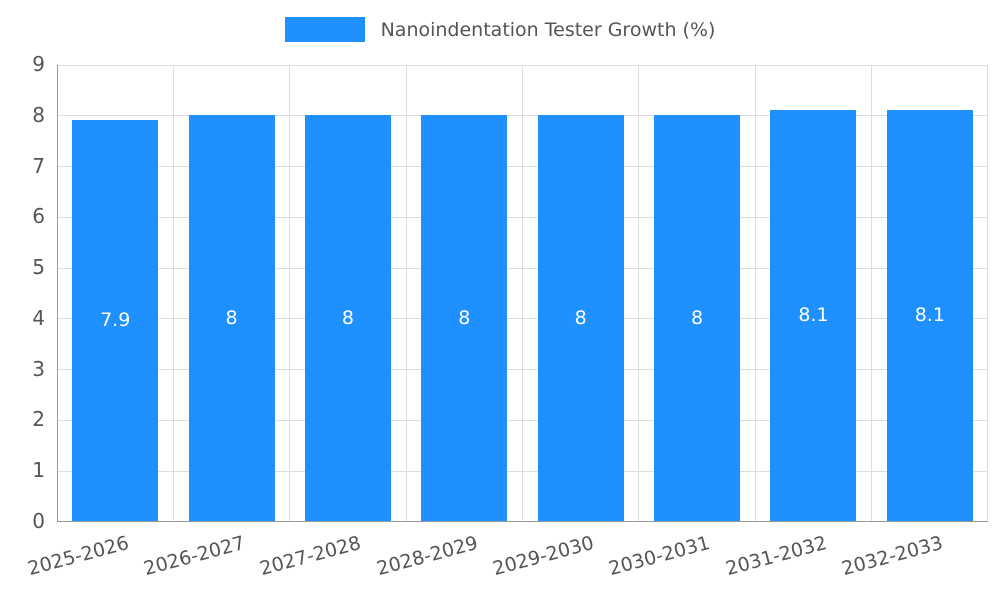  I want to click on x-axis-line, so click(522, 521).